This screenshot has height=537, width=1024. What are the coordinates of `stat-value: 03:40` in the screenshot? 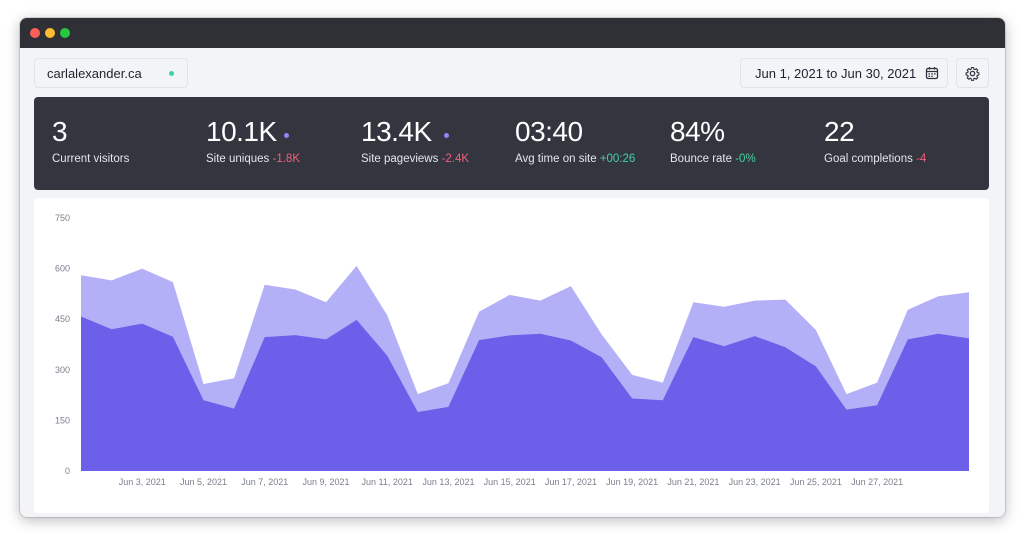 It's located at (549, 131).